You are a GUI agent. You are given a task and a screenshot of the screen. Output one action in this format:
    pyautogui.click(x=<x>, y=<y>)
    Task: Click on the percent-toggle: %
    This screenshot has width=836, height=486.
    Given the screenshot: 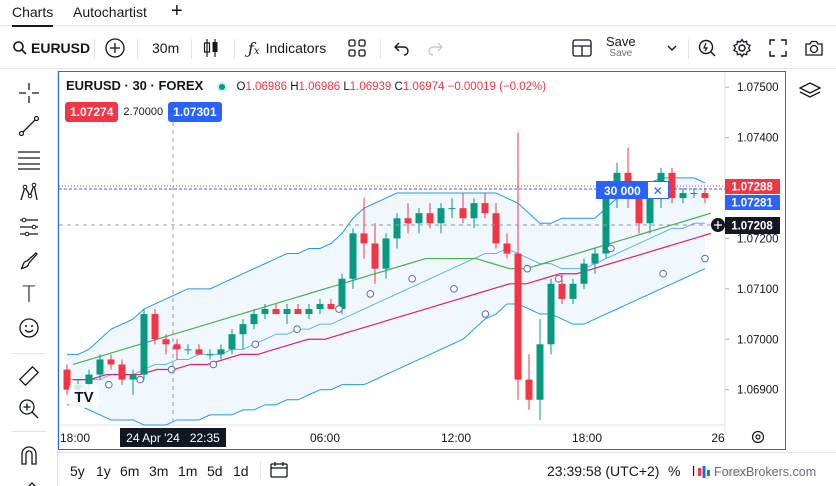 What is the action you would take?
    pyautogui.click(x=674, y=471)
    